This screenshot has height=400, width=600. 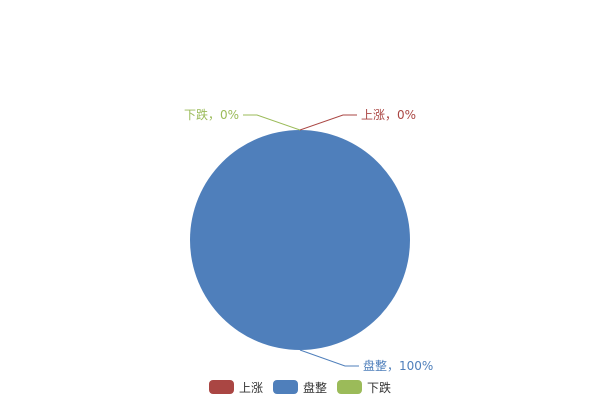 I want to click on legend-item-0: 上涨, so click(x=236, y=387).